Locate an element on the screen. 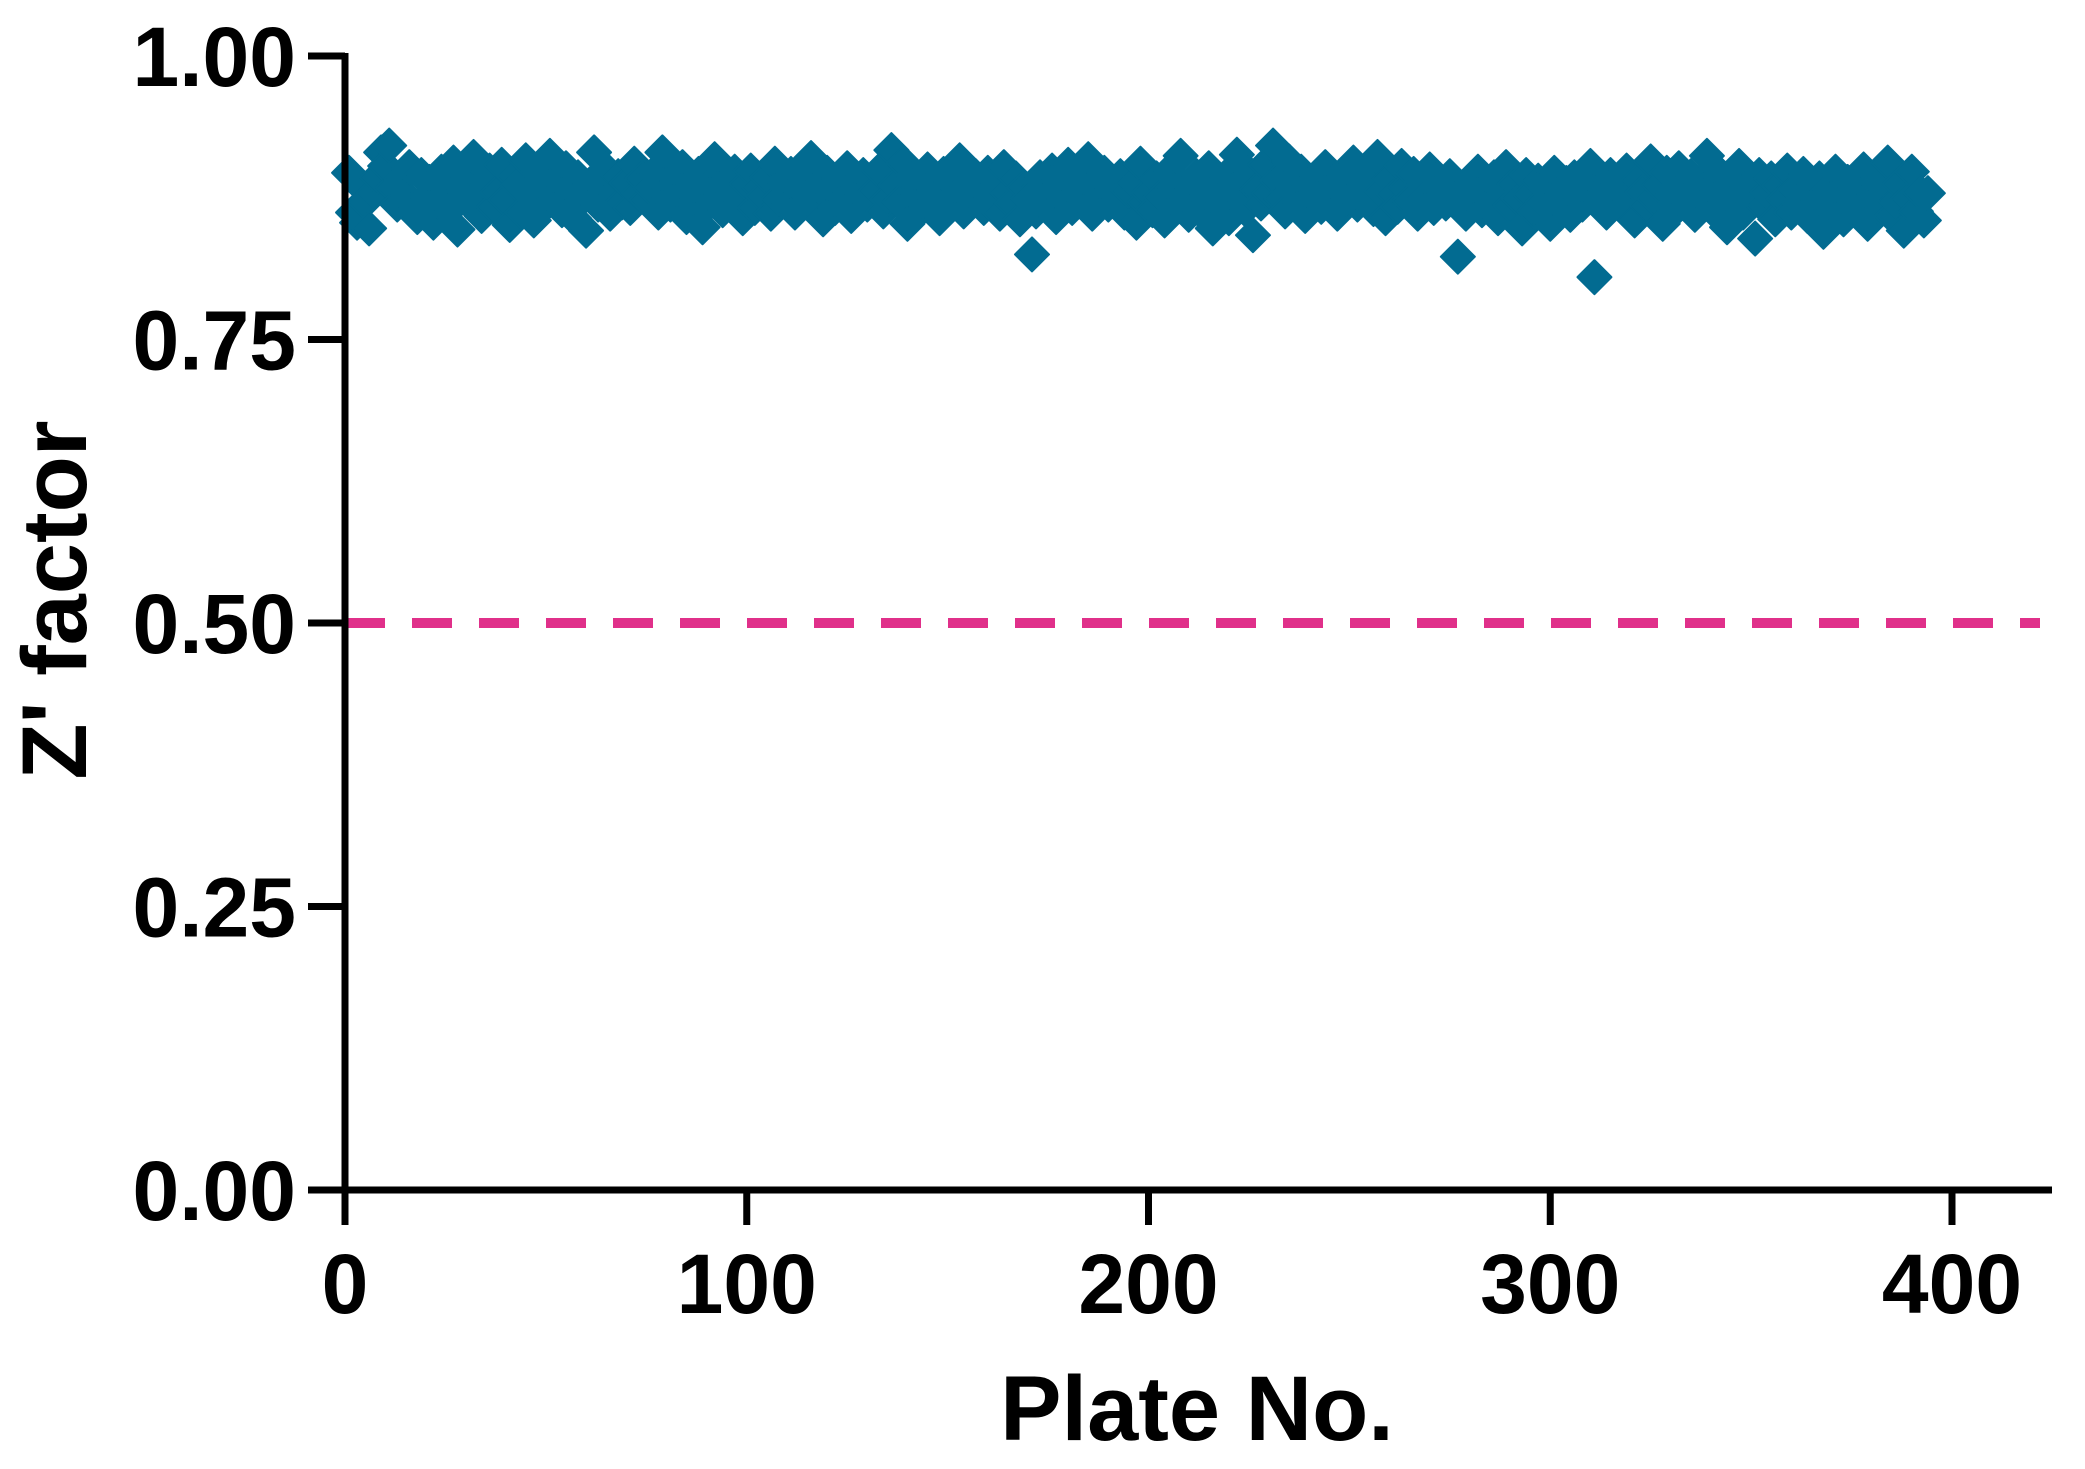 This screenshot has width=2085, height=1469. data-points is located at coordinates (1138, 211).